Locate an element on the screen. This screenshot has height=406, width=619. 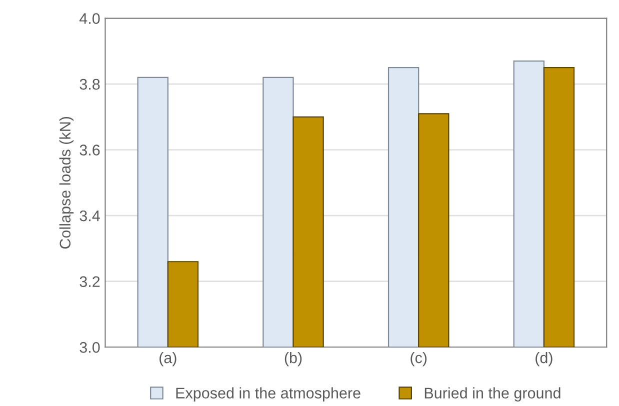
y-tick-label: 3.0 is located at coordinates (90, 347).